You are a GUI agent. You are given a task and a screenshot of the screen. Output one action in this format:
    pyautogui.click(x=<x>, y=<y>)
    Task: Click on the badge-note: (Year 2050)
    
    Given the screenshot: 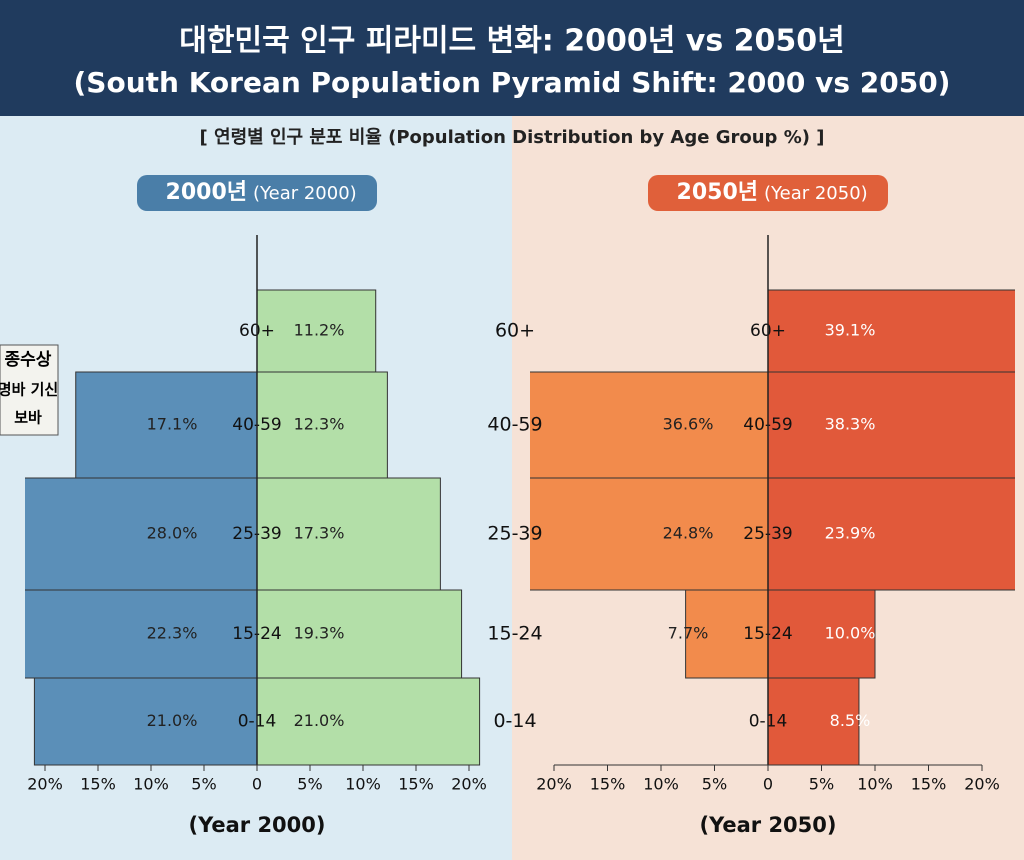 What is the action you would take?
    pyautogui.click(x=816, y=193)
    